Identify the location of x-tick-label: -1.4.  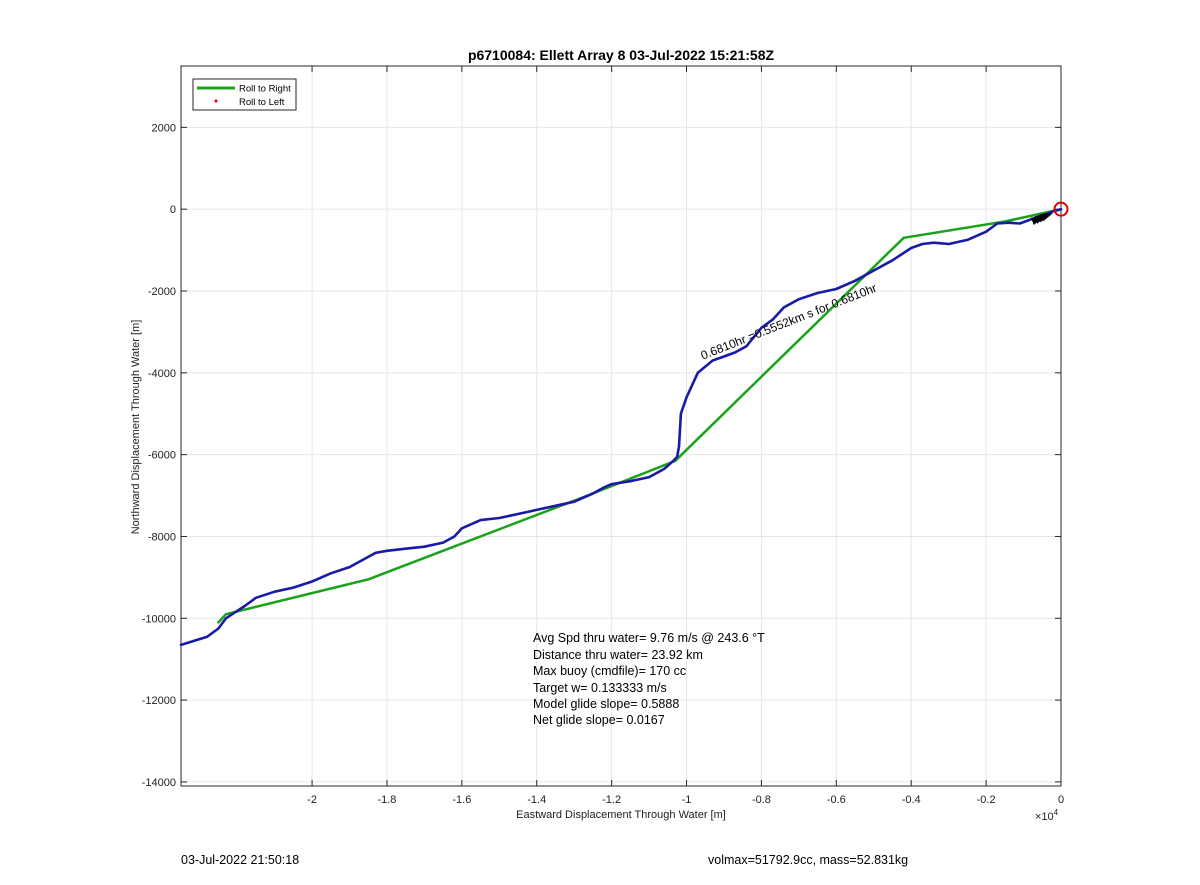
(536, 800).